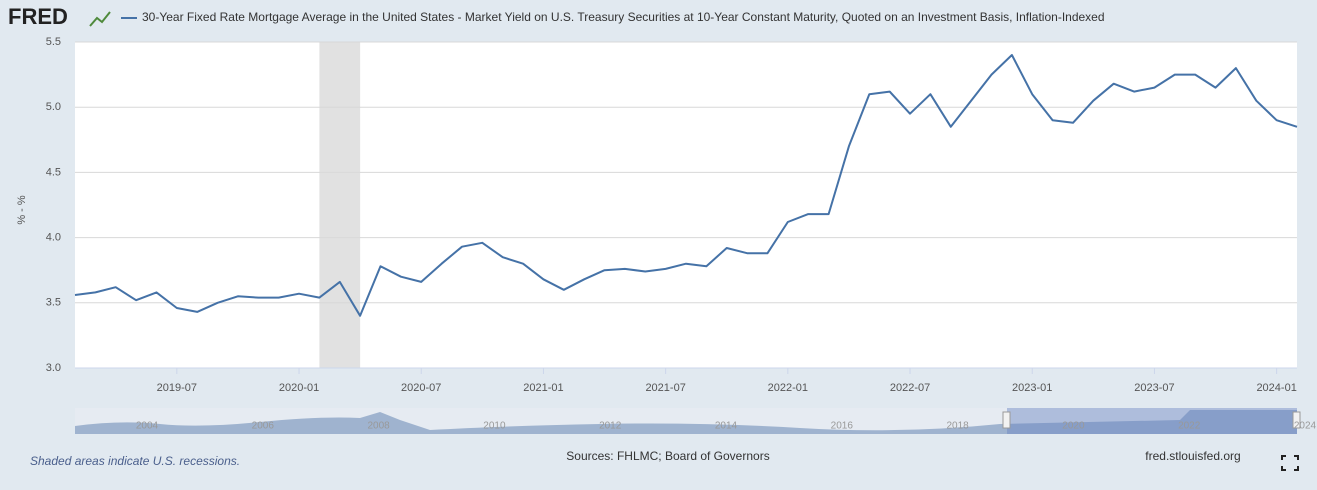 This screenshot has width=1317, height=490. I want to click on navigator-label: 2022, so click(1189, 426).